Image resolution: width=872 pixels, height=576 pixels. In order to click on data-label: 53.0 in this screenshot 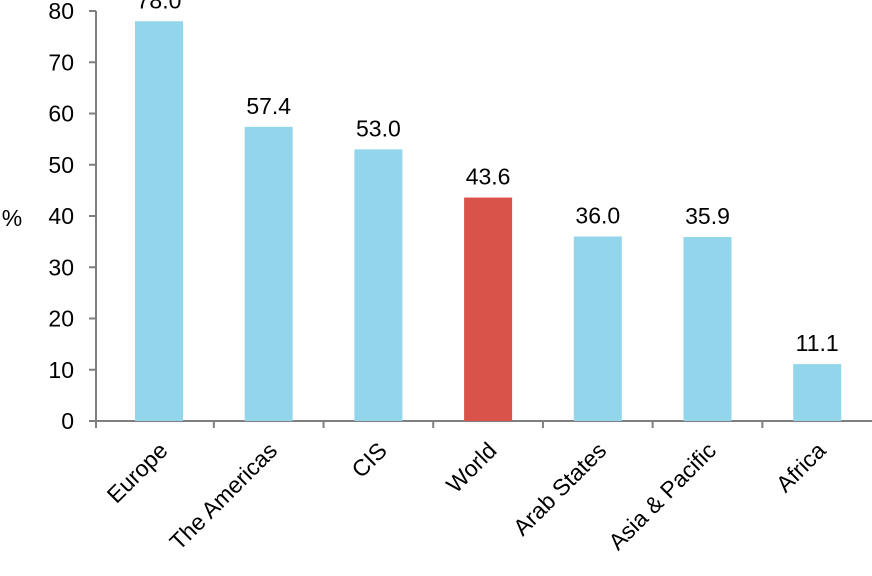, I will do `click(378, 128)`.